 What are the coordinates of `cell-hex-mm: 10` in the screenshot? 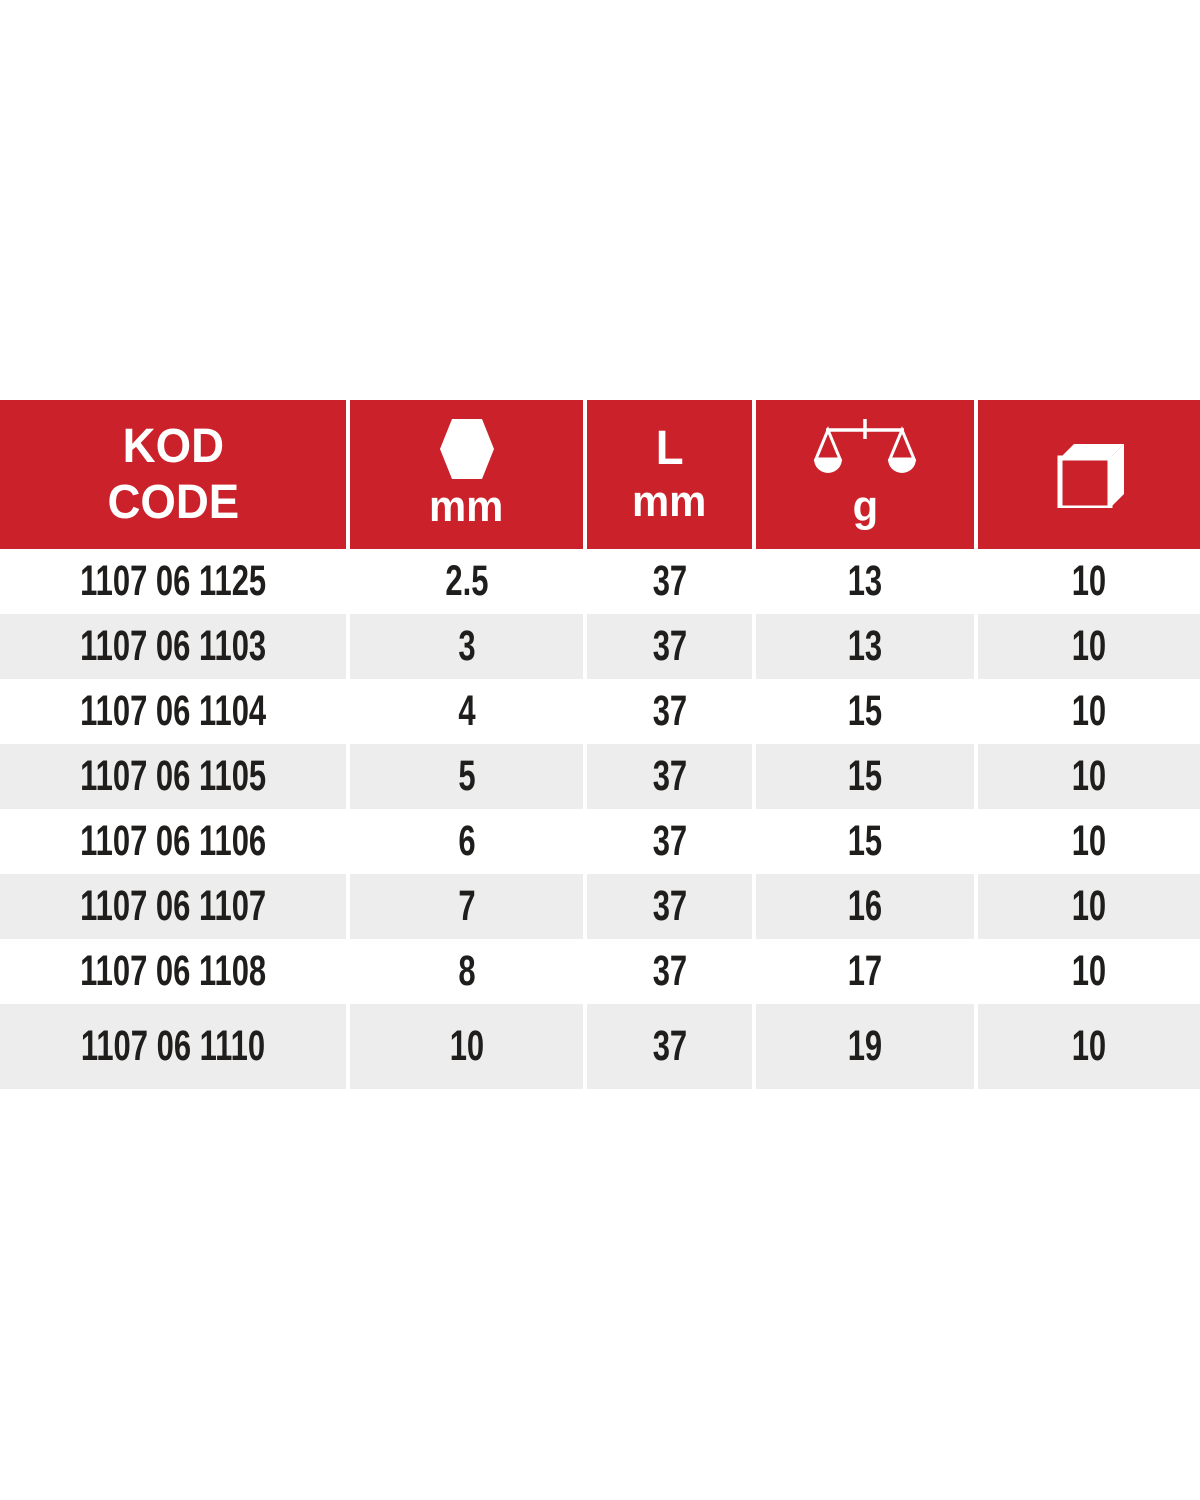 It's located at (465, 1046).